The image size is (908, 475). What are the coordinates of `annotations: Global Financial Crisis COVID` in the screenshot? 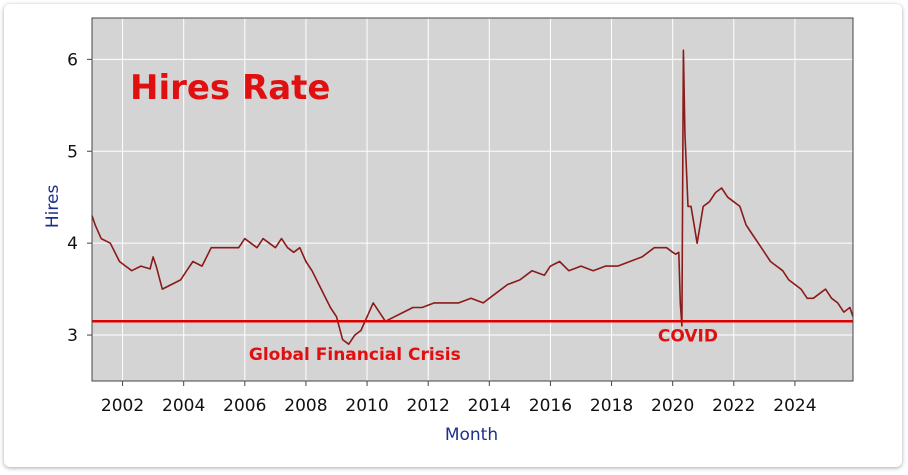 It's located at (483, 345).